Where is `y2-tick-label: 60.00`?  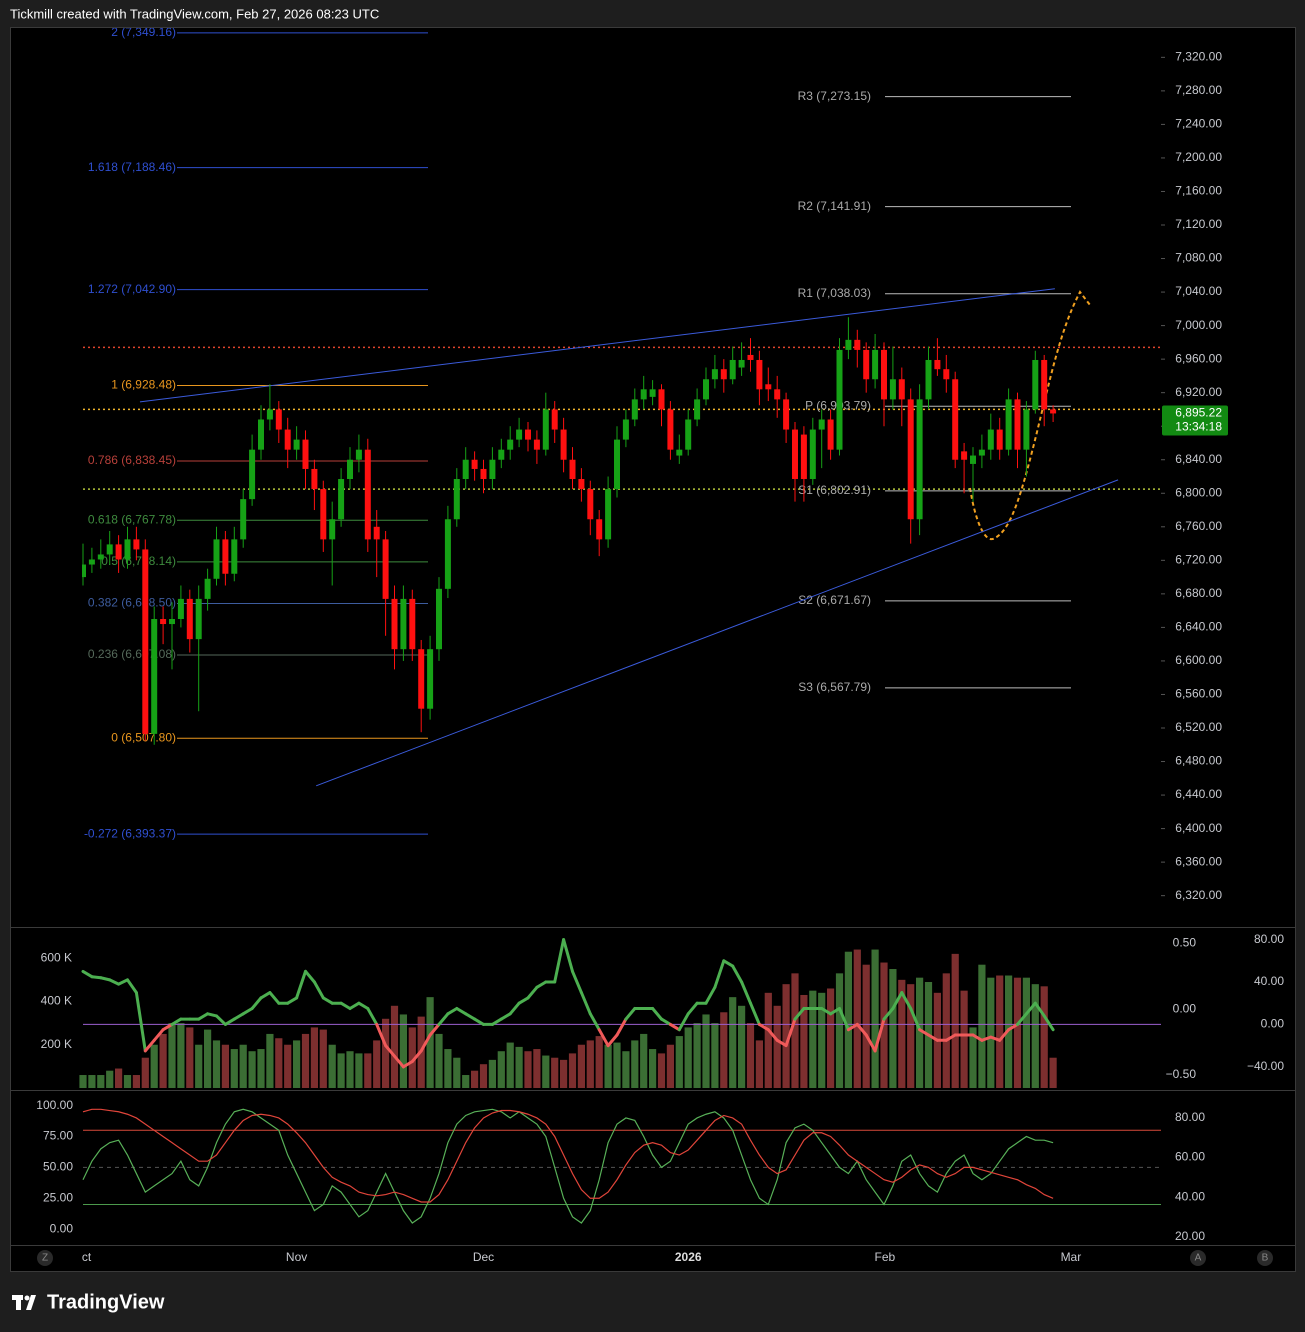 y2-tick-label: 60.00 is located at coordinates (1190, 1157).